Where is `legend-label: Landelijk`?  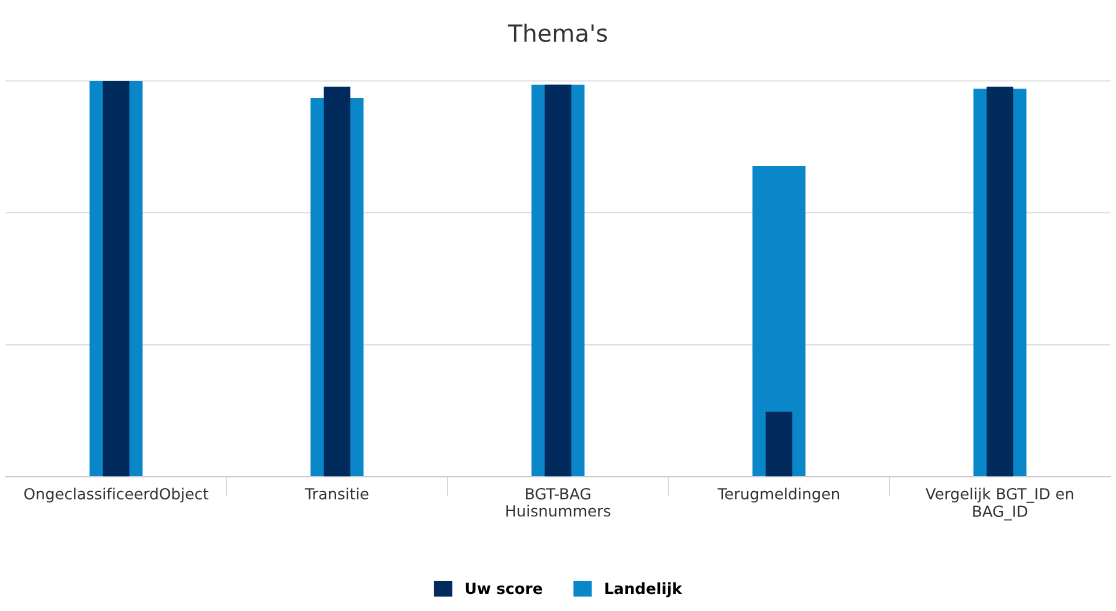 legend-label: Landelijk is located at coordinates (644, 590).